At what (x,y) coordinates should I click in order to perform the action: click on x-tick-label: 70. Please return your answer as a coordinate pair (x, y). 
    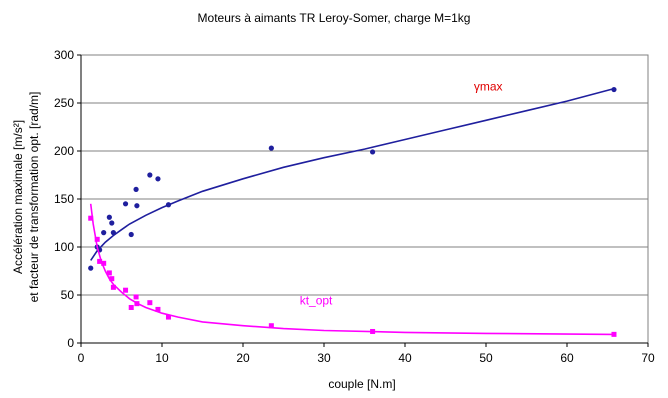
    Looking at the image, I should click on (648, 358).